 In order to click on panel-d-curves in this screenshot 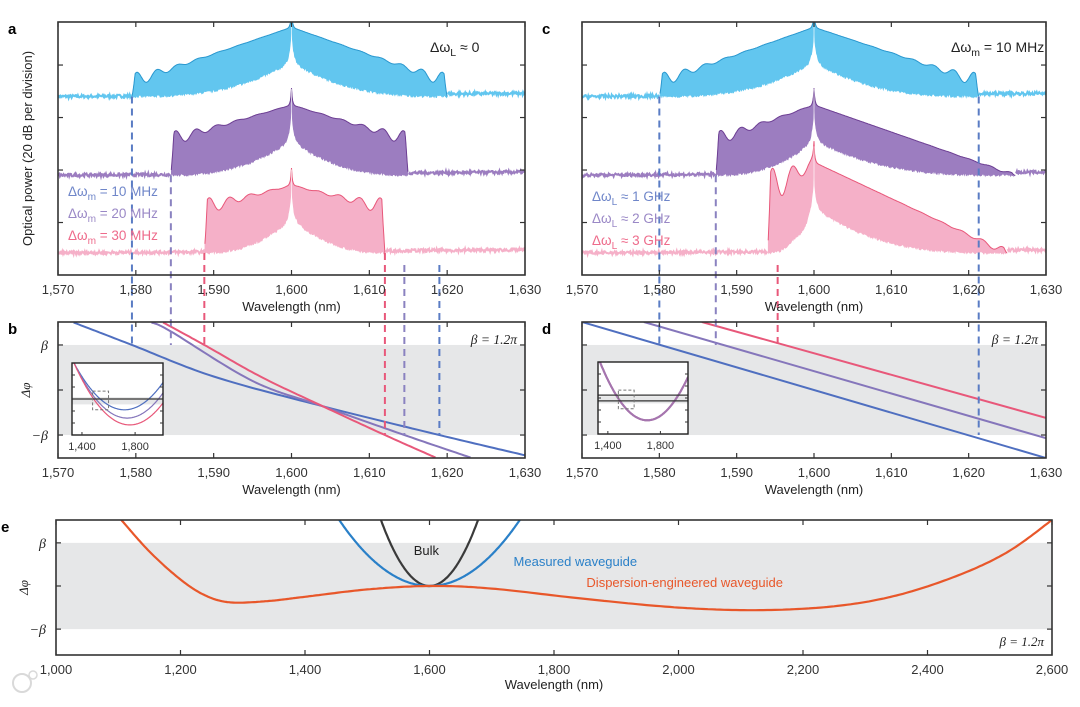, I will do `click(814, 390)`.